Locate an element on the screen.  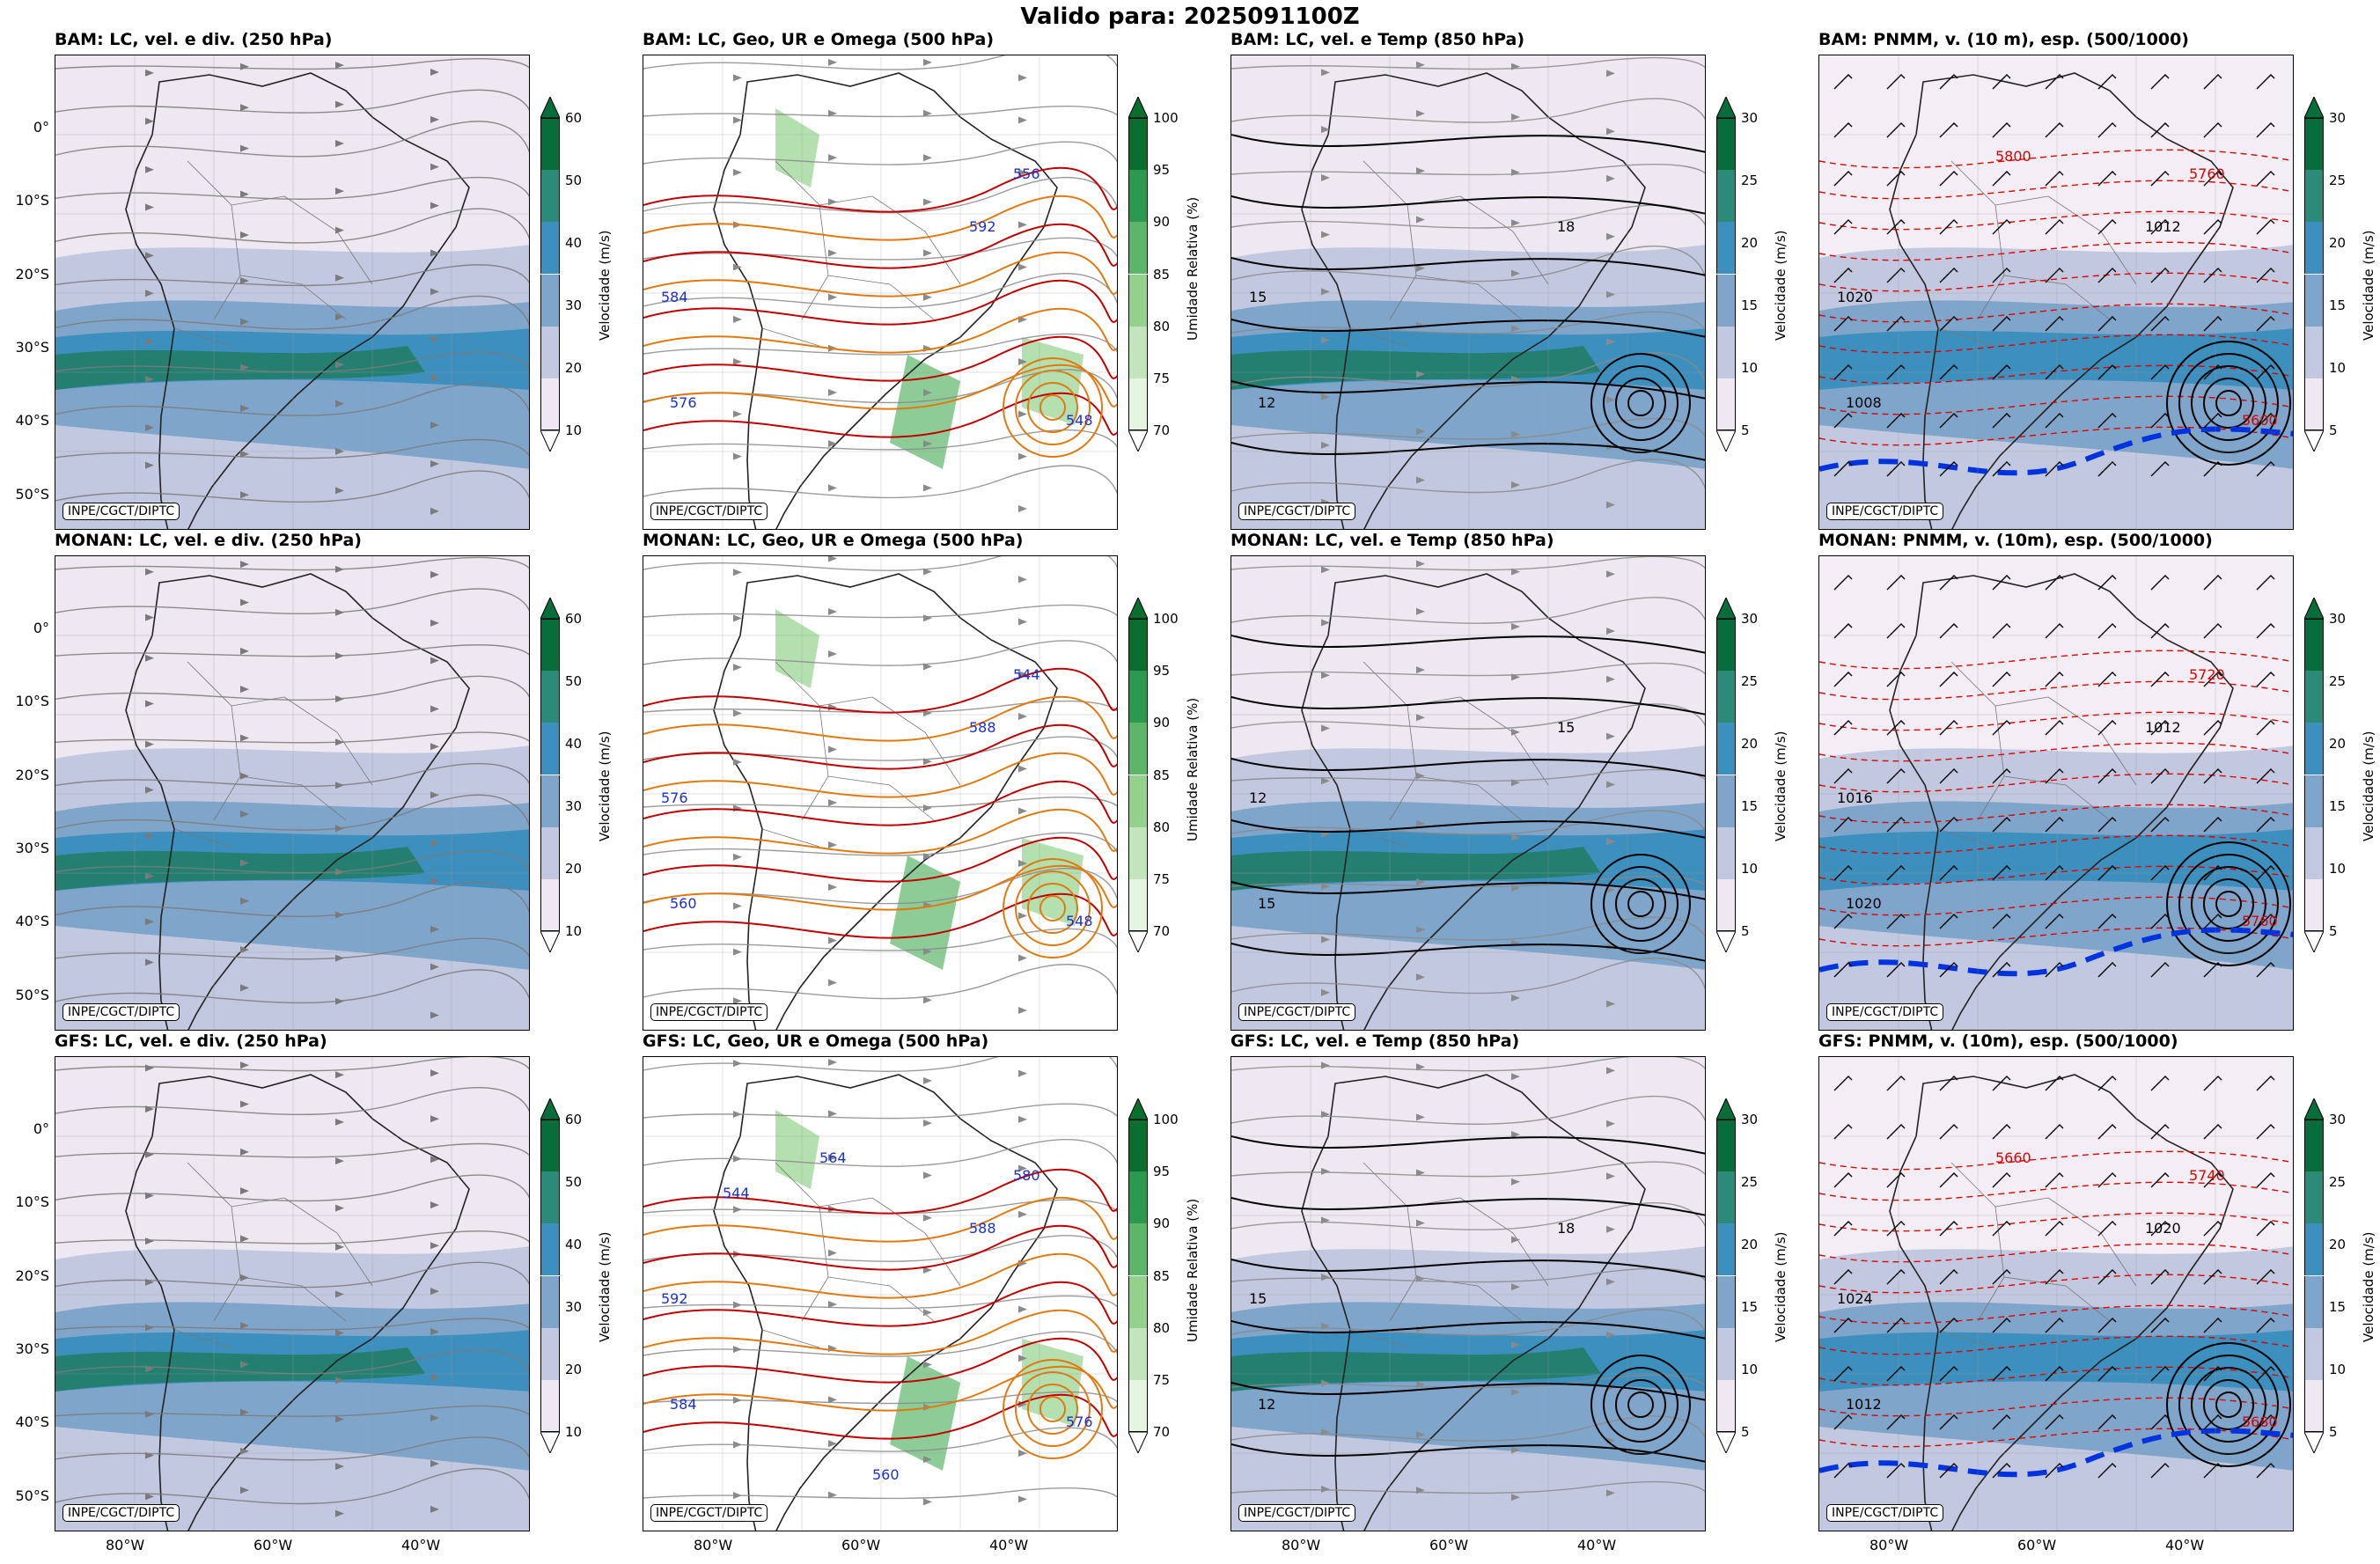
map-panel: 588 592 584 580 576 564 560 544 INPE/CGCT/DIPTC is located at coordinates (880, 1293).